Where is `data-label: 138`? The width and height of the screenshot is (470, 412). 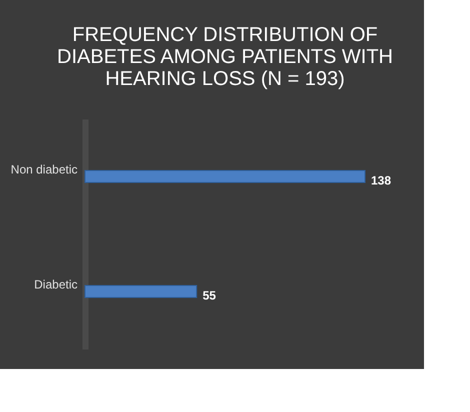 data-label: 138 is located at coordinates (381, 181).